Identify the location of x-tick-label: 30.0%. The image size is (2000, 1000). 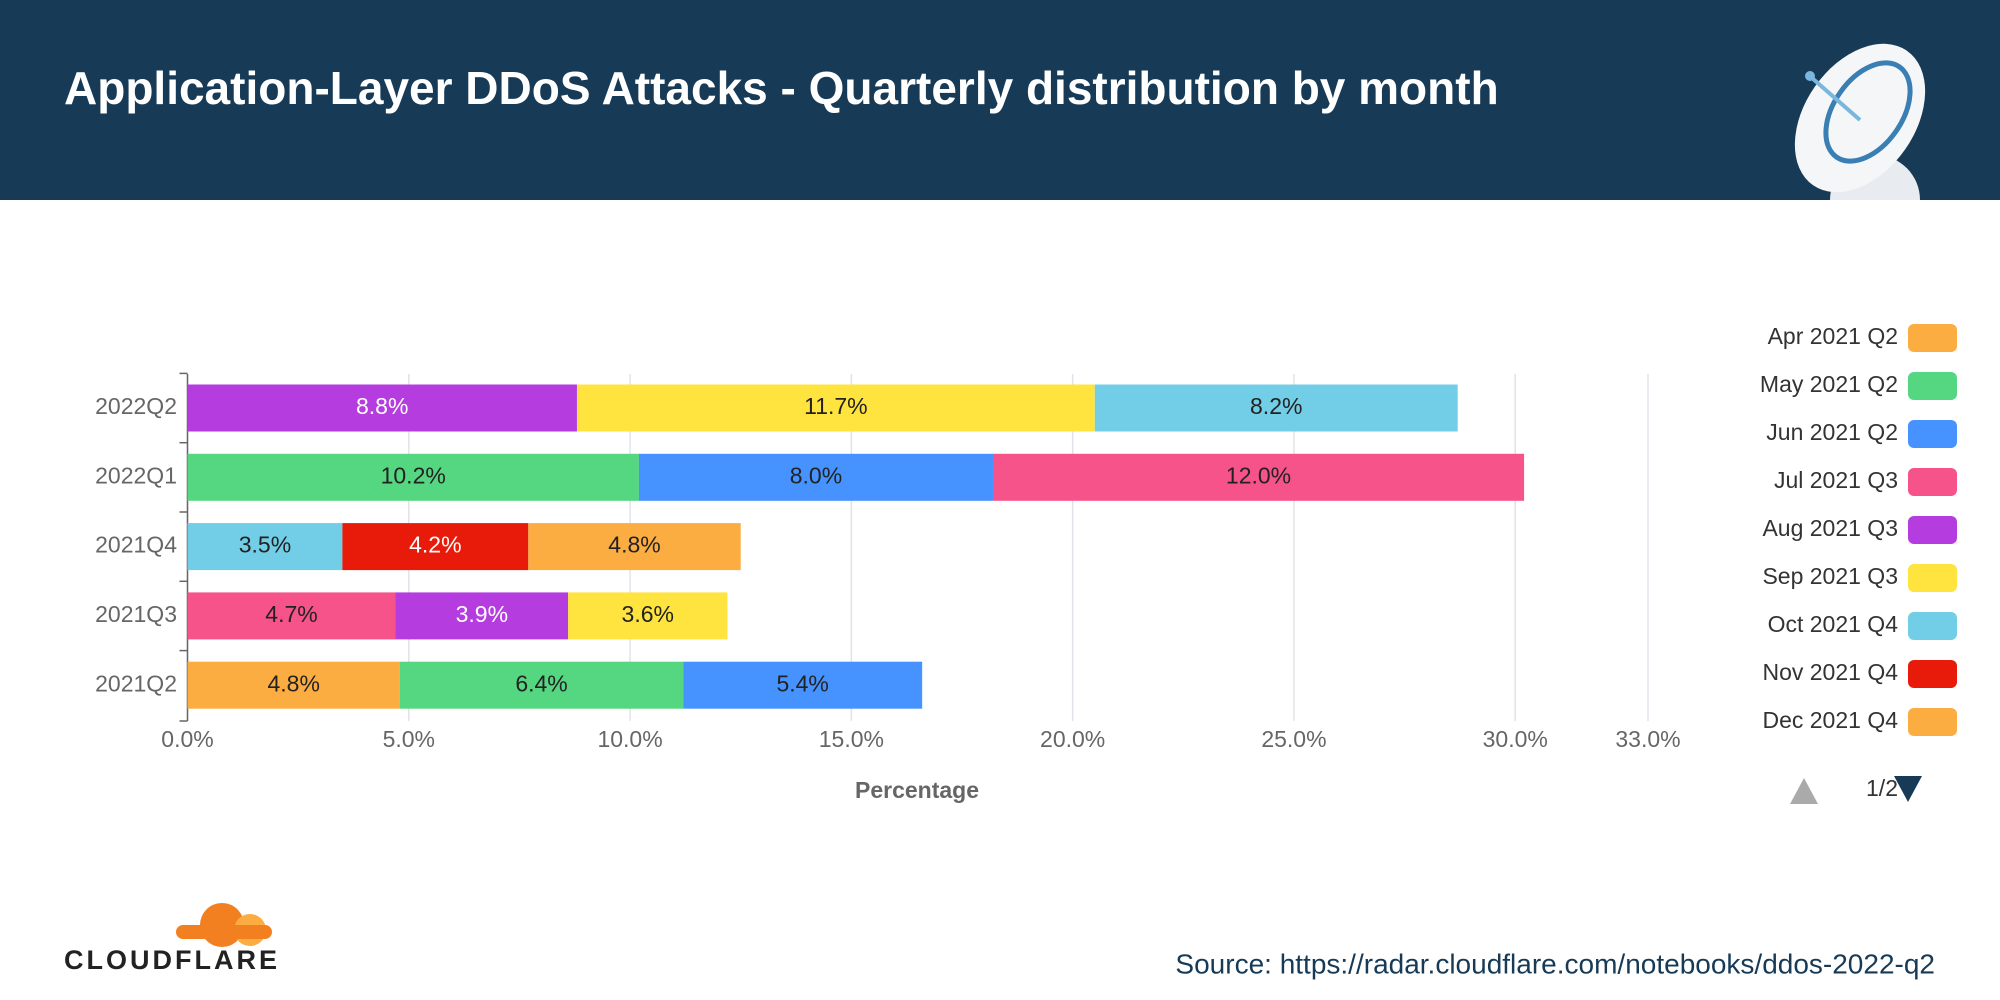
(1515, 739).